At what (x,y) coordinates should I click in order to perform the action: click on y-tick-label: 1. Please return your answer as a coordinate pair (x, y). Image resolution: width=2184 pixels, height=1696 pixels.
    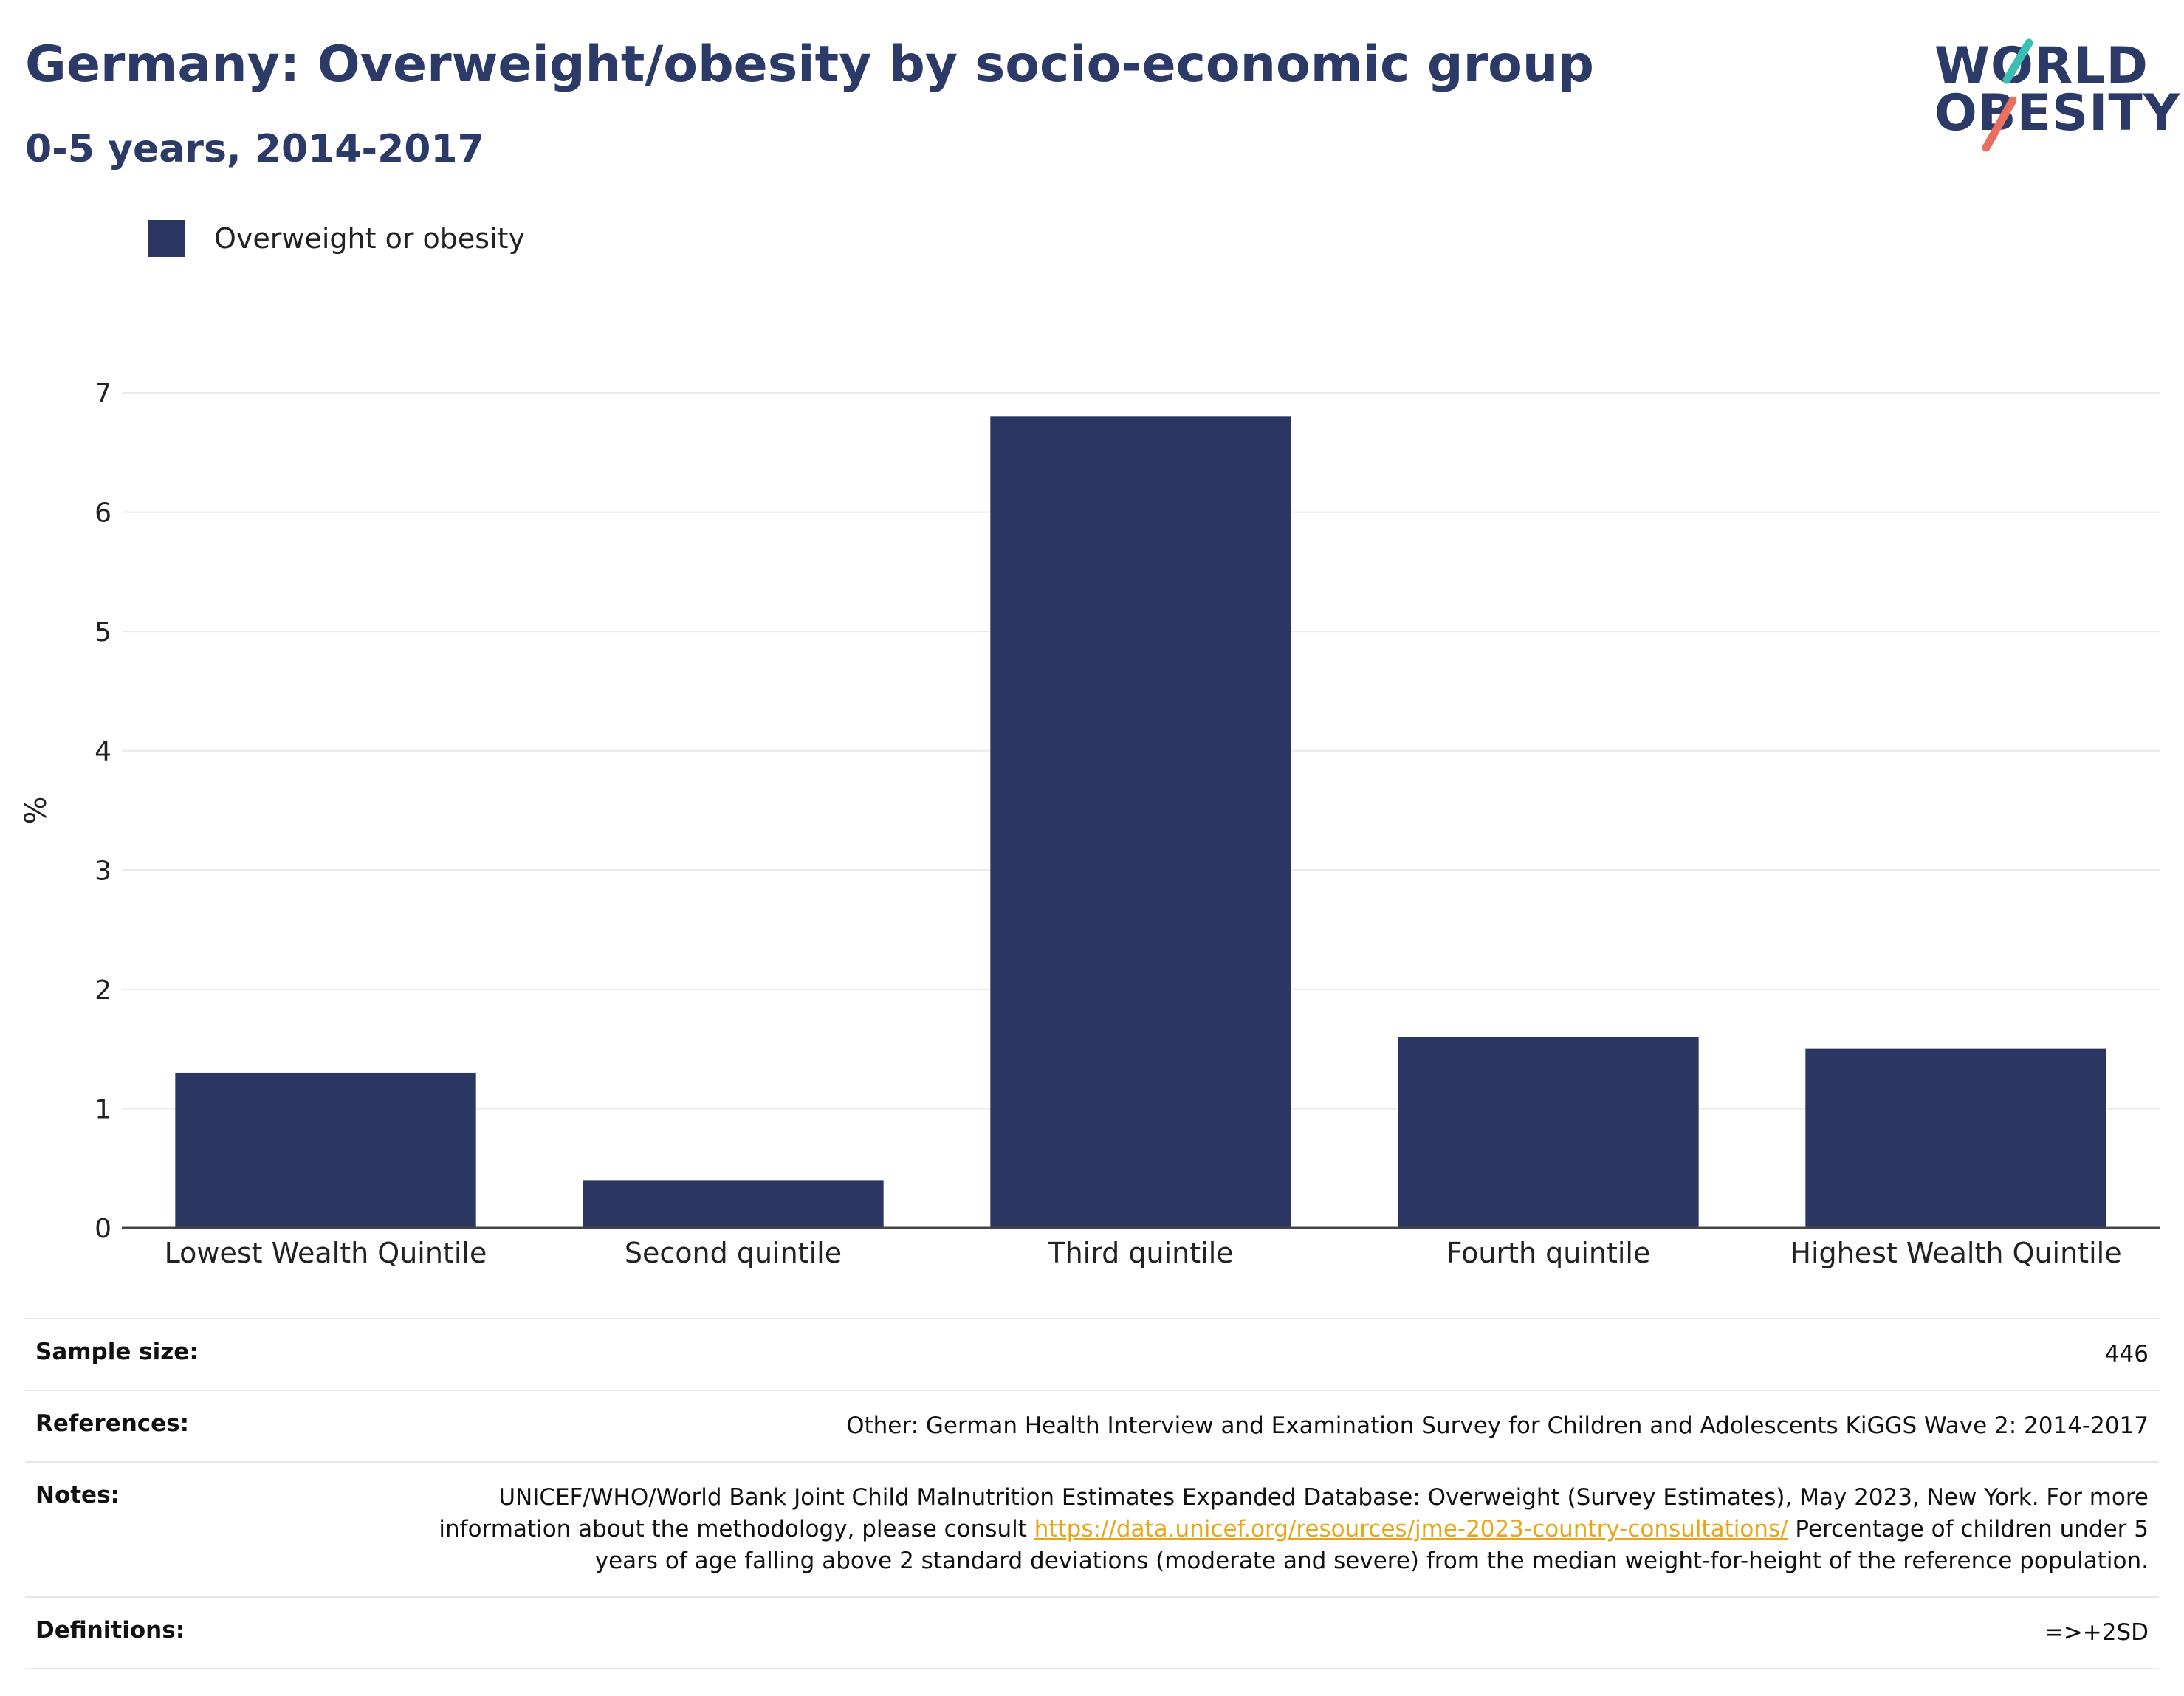
    Looking at the image, I should click on (103, 1109).